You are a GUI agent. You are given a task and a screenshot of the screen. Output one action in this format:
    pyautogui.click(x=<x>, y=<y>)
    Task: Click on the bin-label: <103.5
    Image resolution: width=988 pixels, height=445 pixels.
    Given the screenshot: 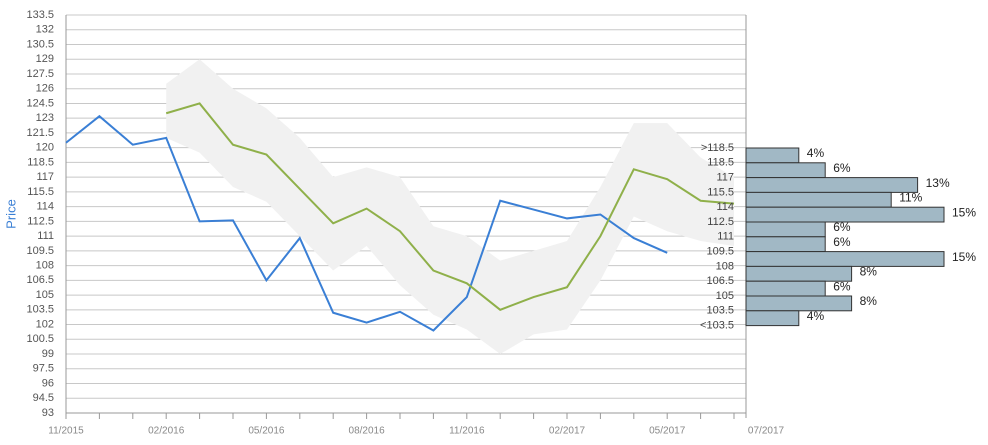 What is the action you would take?
    pyautogui.click(x=717, y=326)
    